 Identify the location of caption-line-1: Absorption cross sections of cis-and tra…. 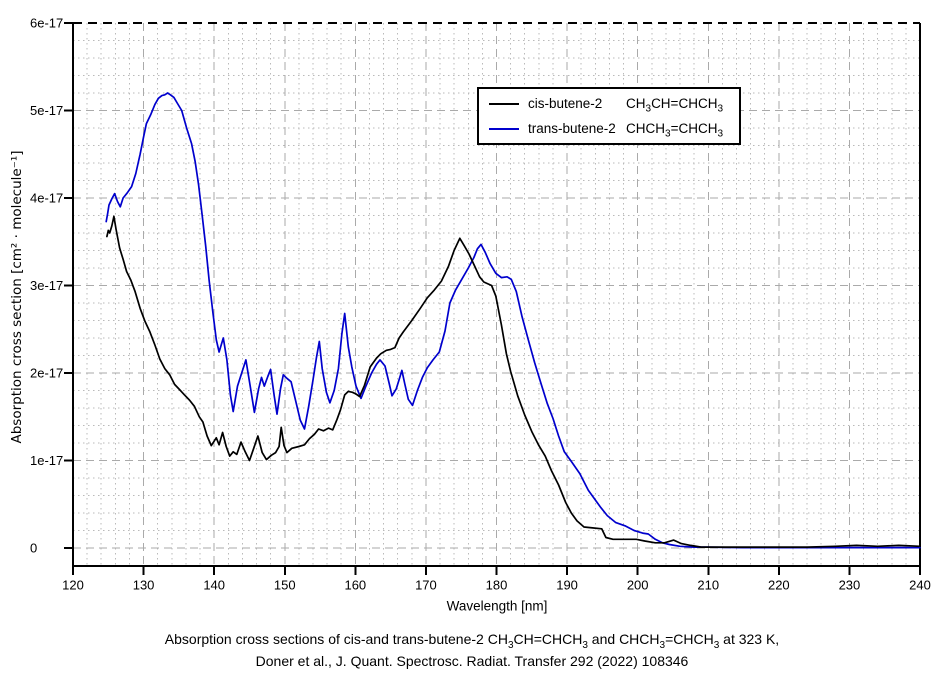
(472, 639).